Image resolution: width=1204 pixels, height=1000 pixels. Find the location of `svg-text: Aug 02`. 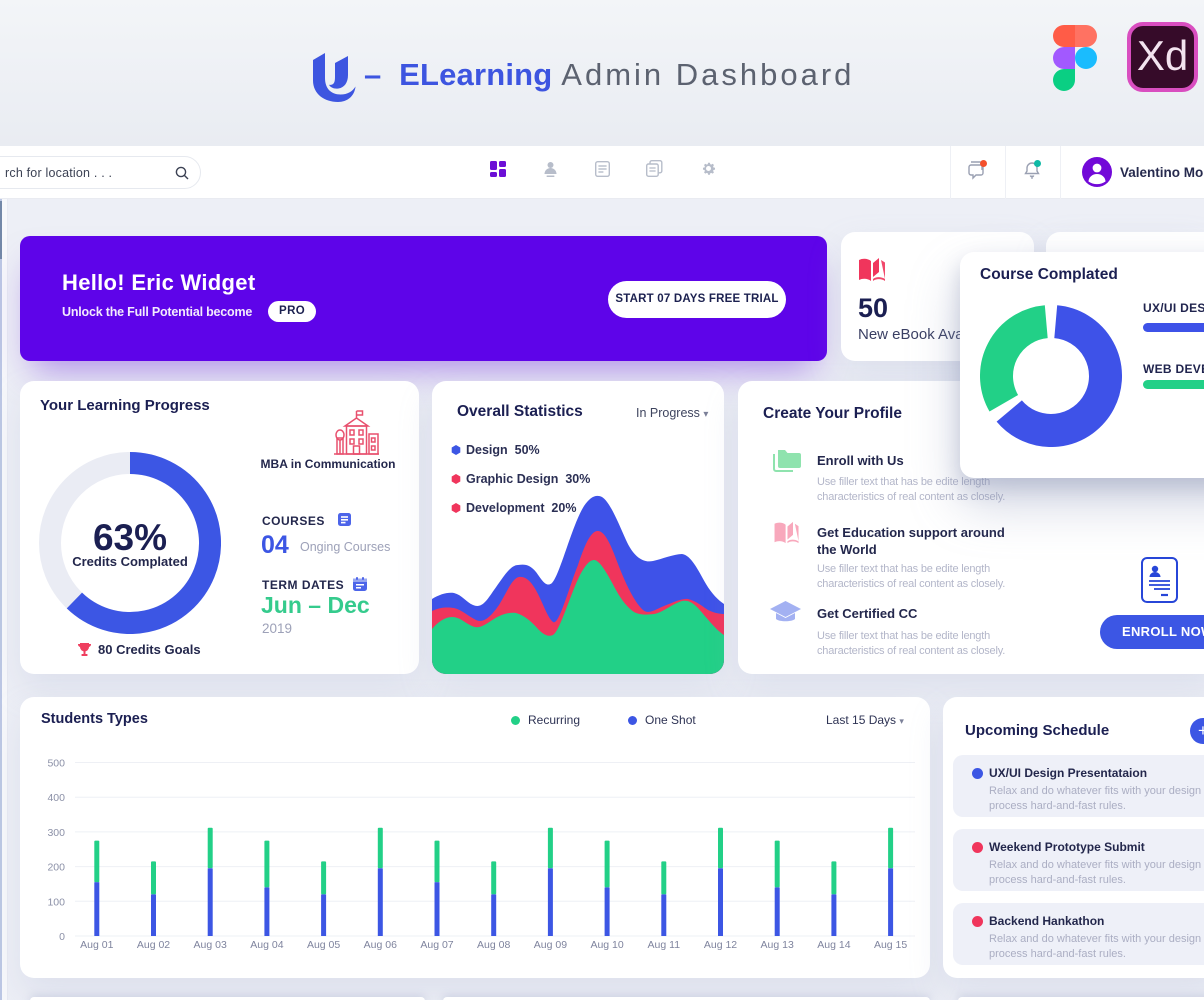

svg-text: Aug 02 is located at coordinates (153, 945).